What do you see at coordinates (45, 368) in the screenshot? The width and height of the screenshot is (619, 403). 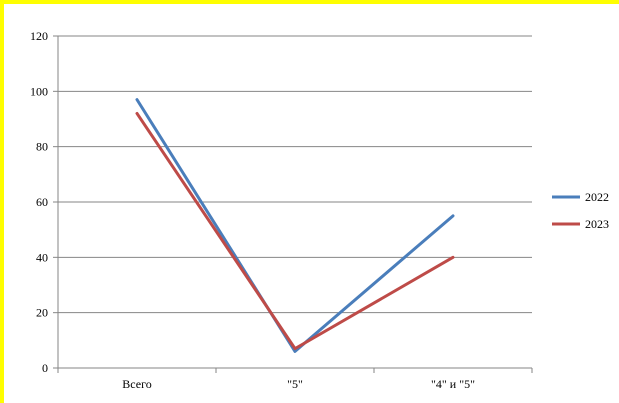 I see `y-tick-label: 0` at bounding box center [45, 368].